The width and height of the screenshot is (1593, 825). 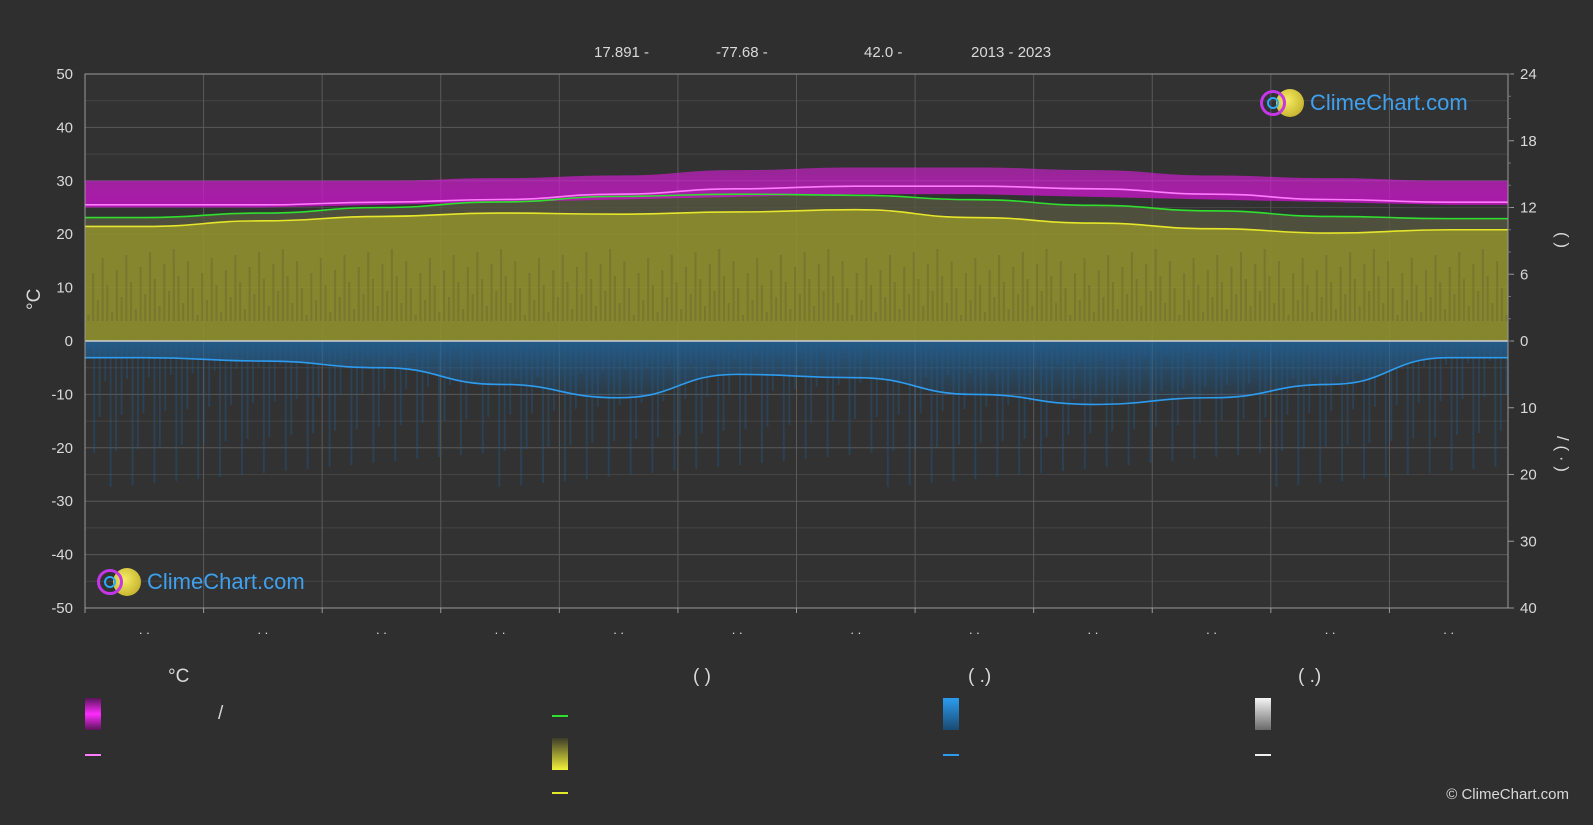 What do you see at coordinates (951, 755) in the screenshot?
I see `legend-rain-avg-swatch` at bounding box center [951, 755].